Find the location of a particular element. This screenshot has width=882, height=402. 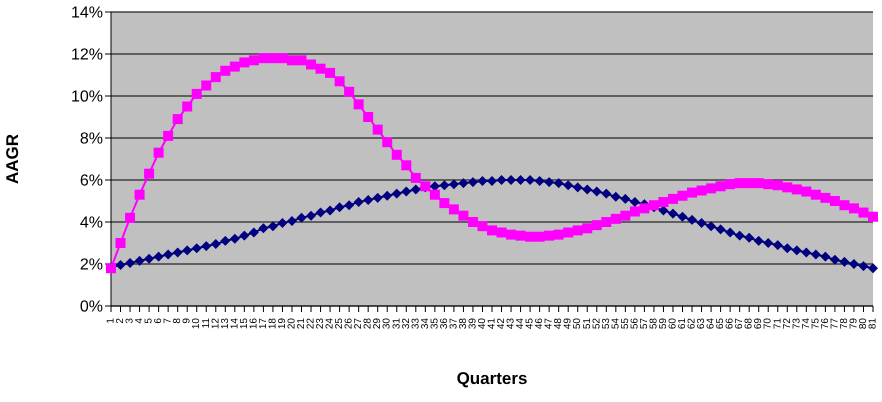

x-tick-label: 22 is located at coordinates (311, 324).